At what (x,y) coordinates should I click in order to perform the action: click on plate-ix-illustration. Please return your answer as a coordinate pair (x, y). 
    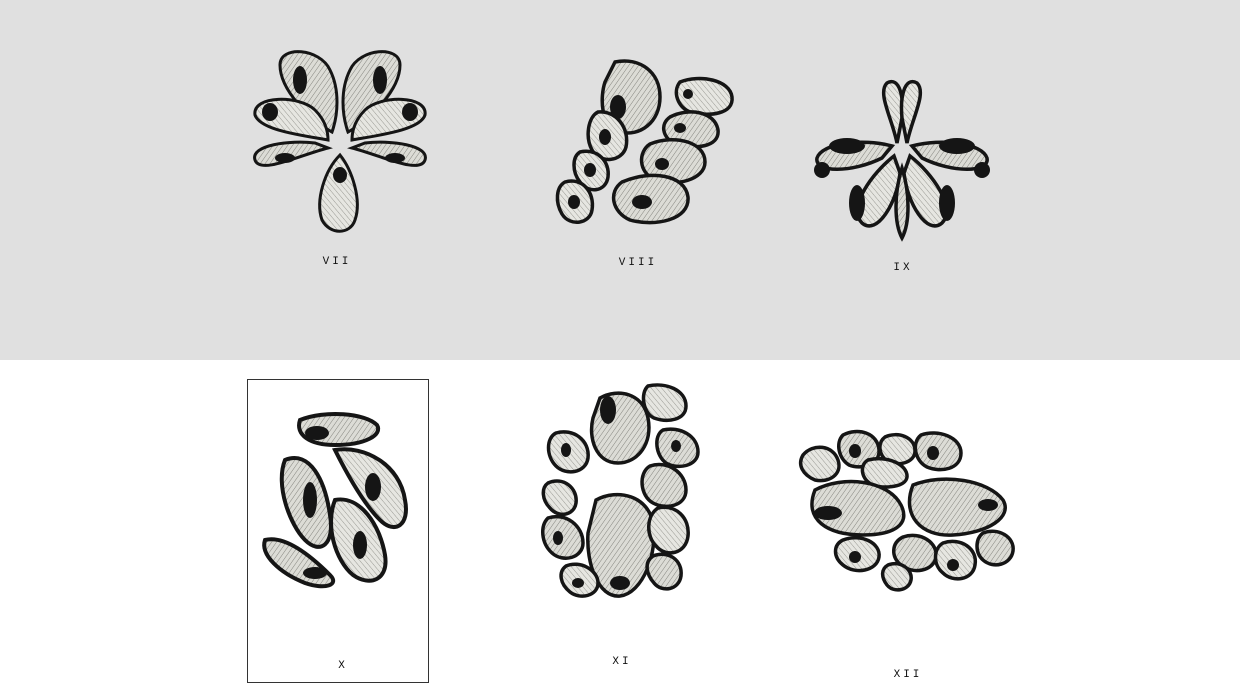
    Looking at the image, I should click on (902, 160).